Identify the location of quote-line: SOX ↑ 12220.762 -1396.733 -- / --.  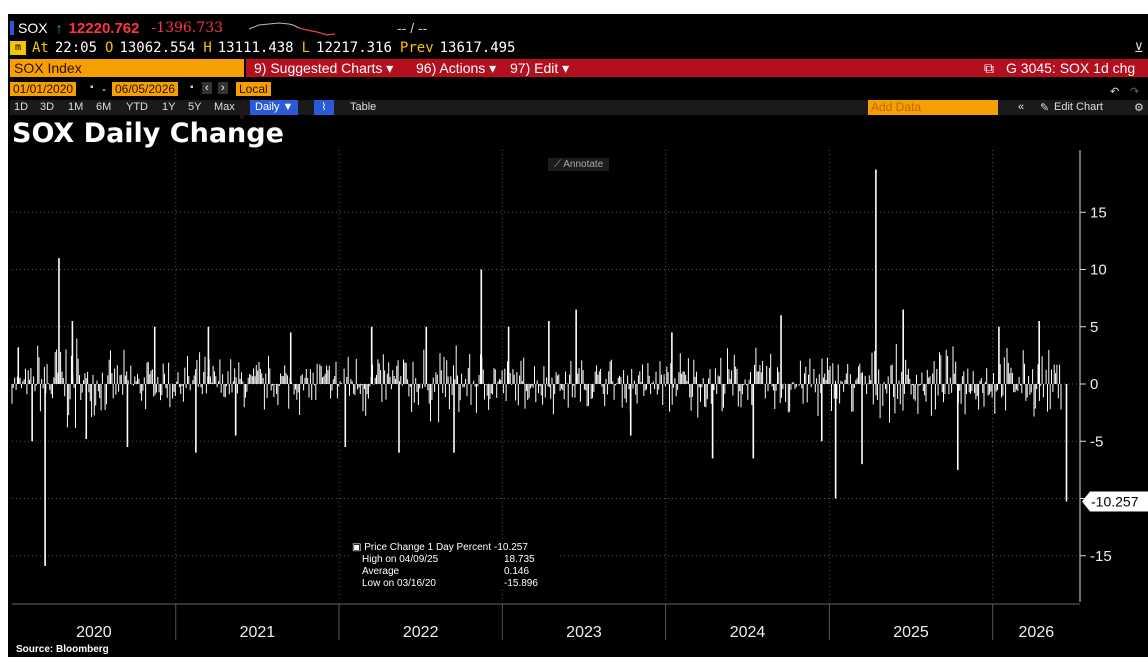
(218, 28).